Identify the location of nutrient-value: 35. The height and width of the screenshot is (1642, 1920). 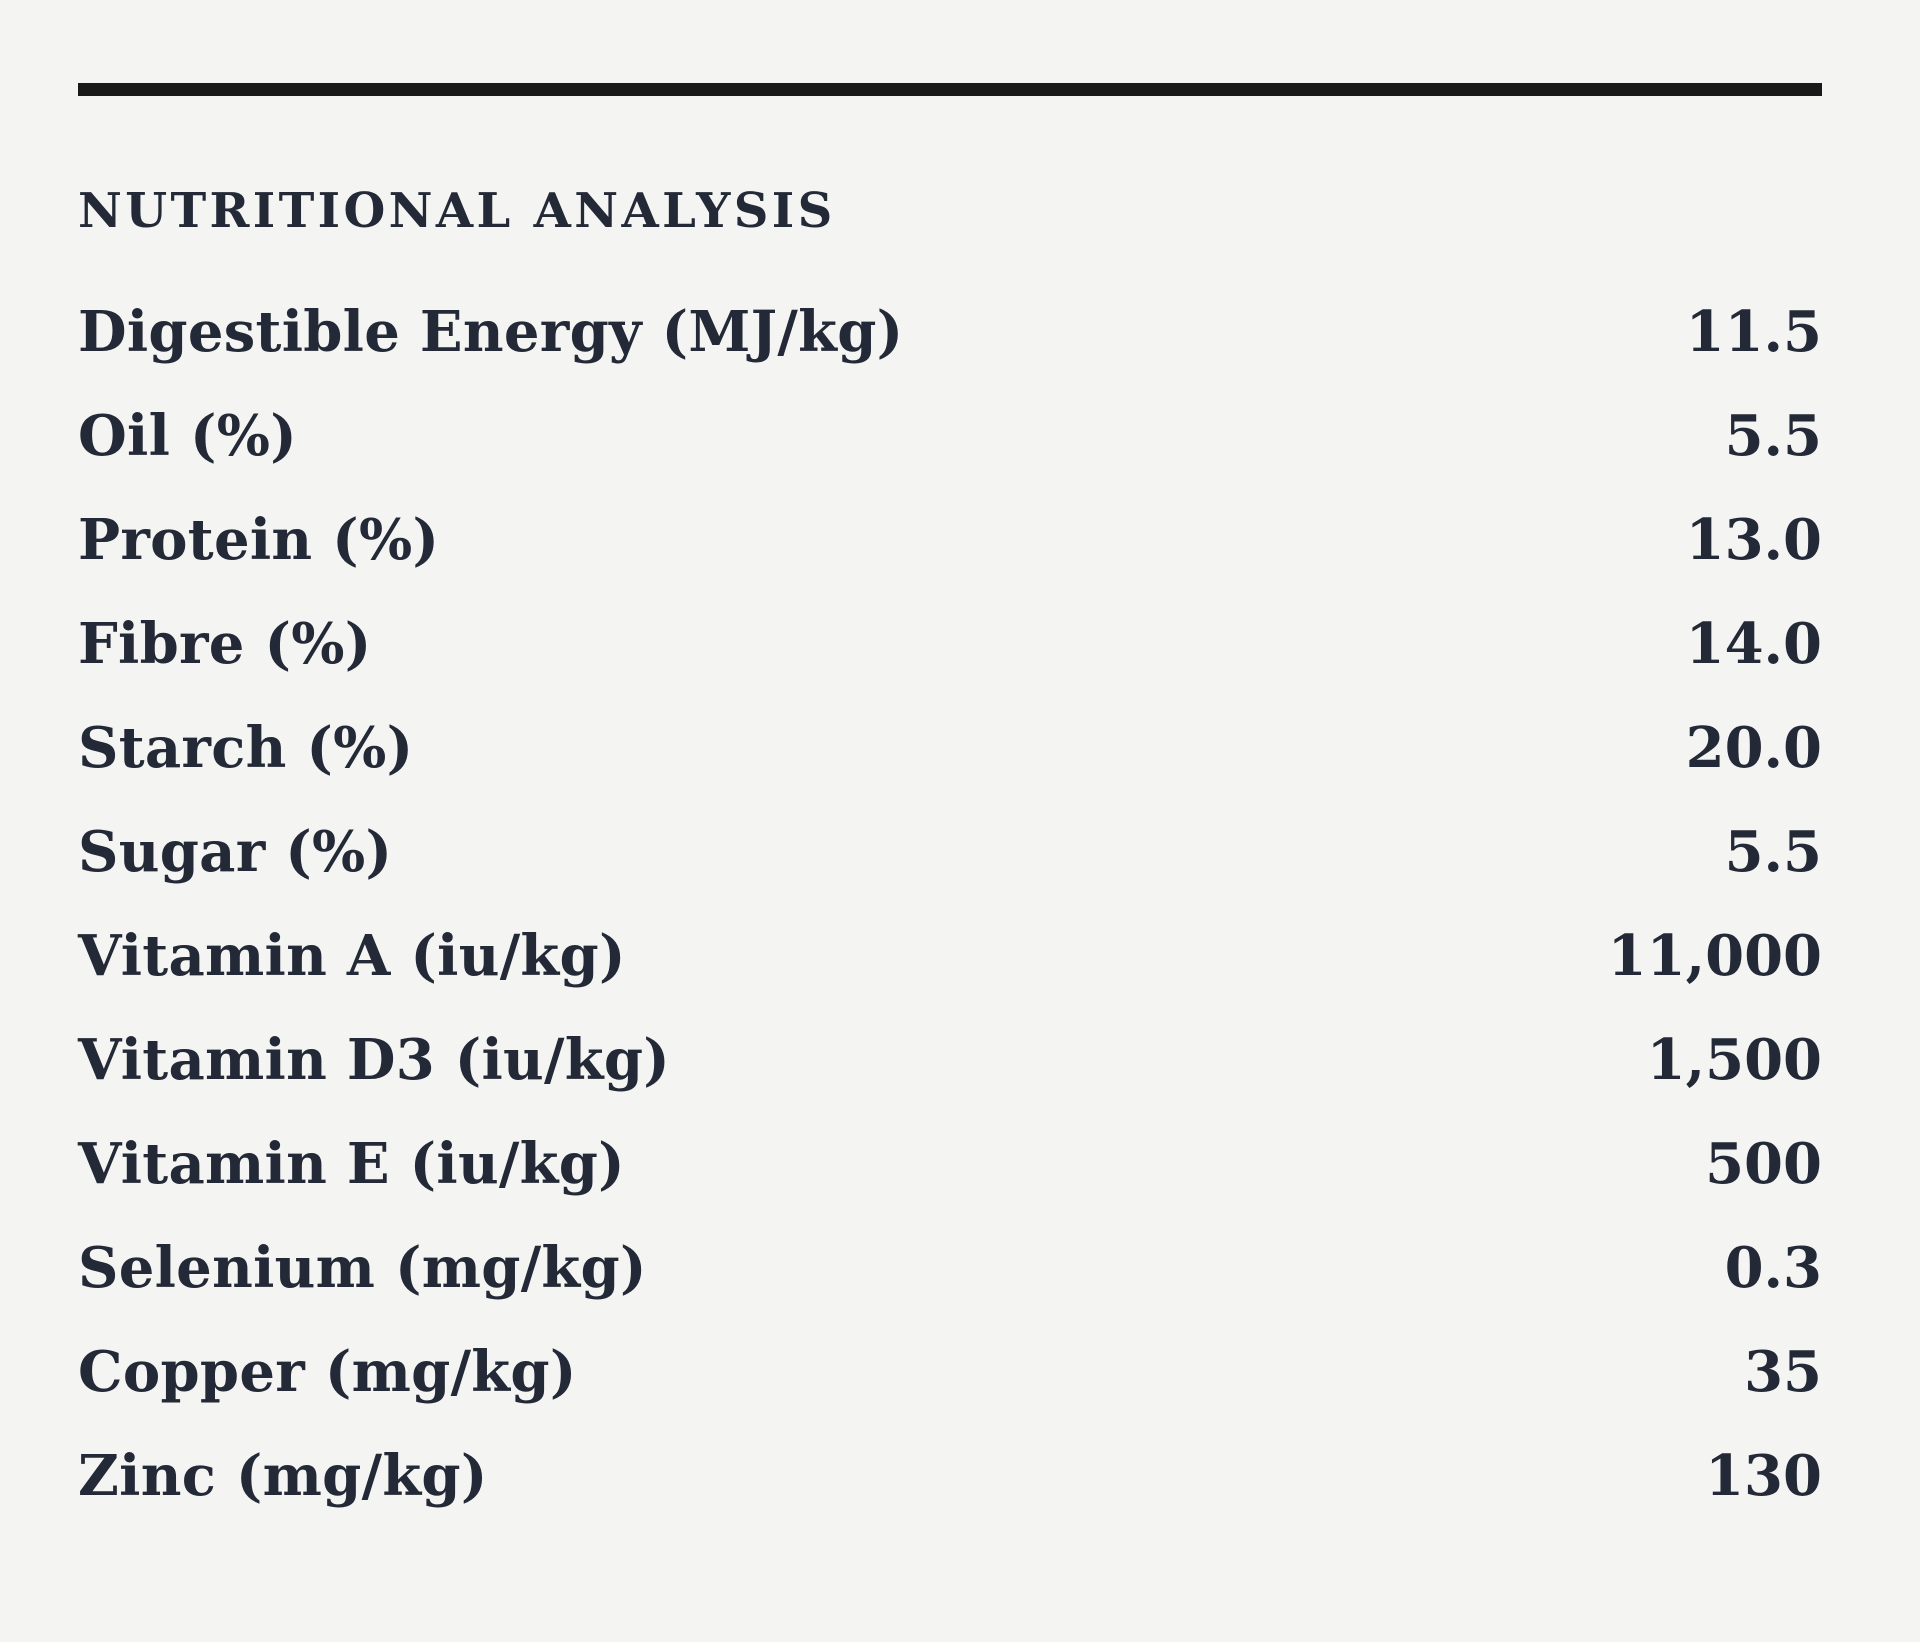
(1783, 1372).